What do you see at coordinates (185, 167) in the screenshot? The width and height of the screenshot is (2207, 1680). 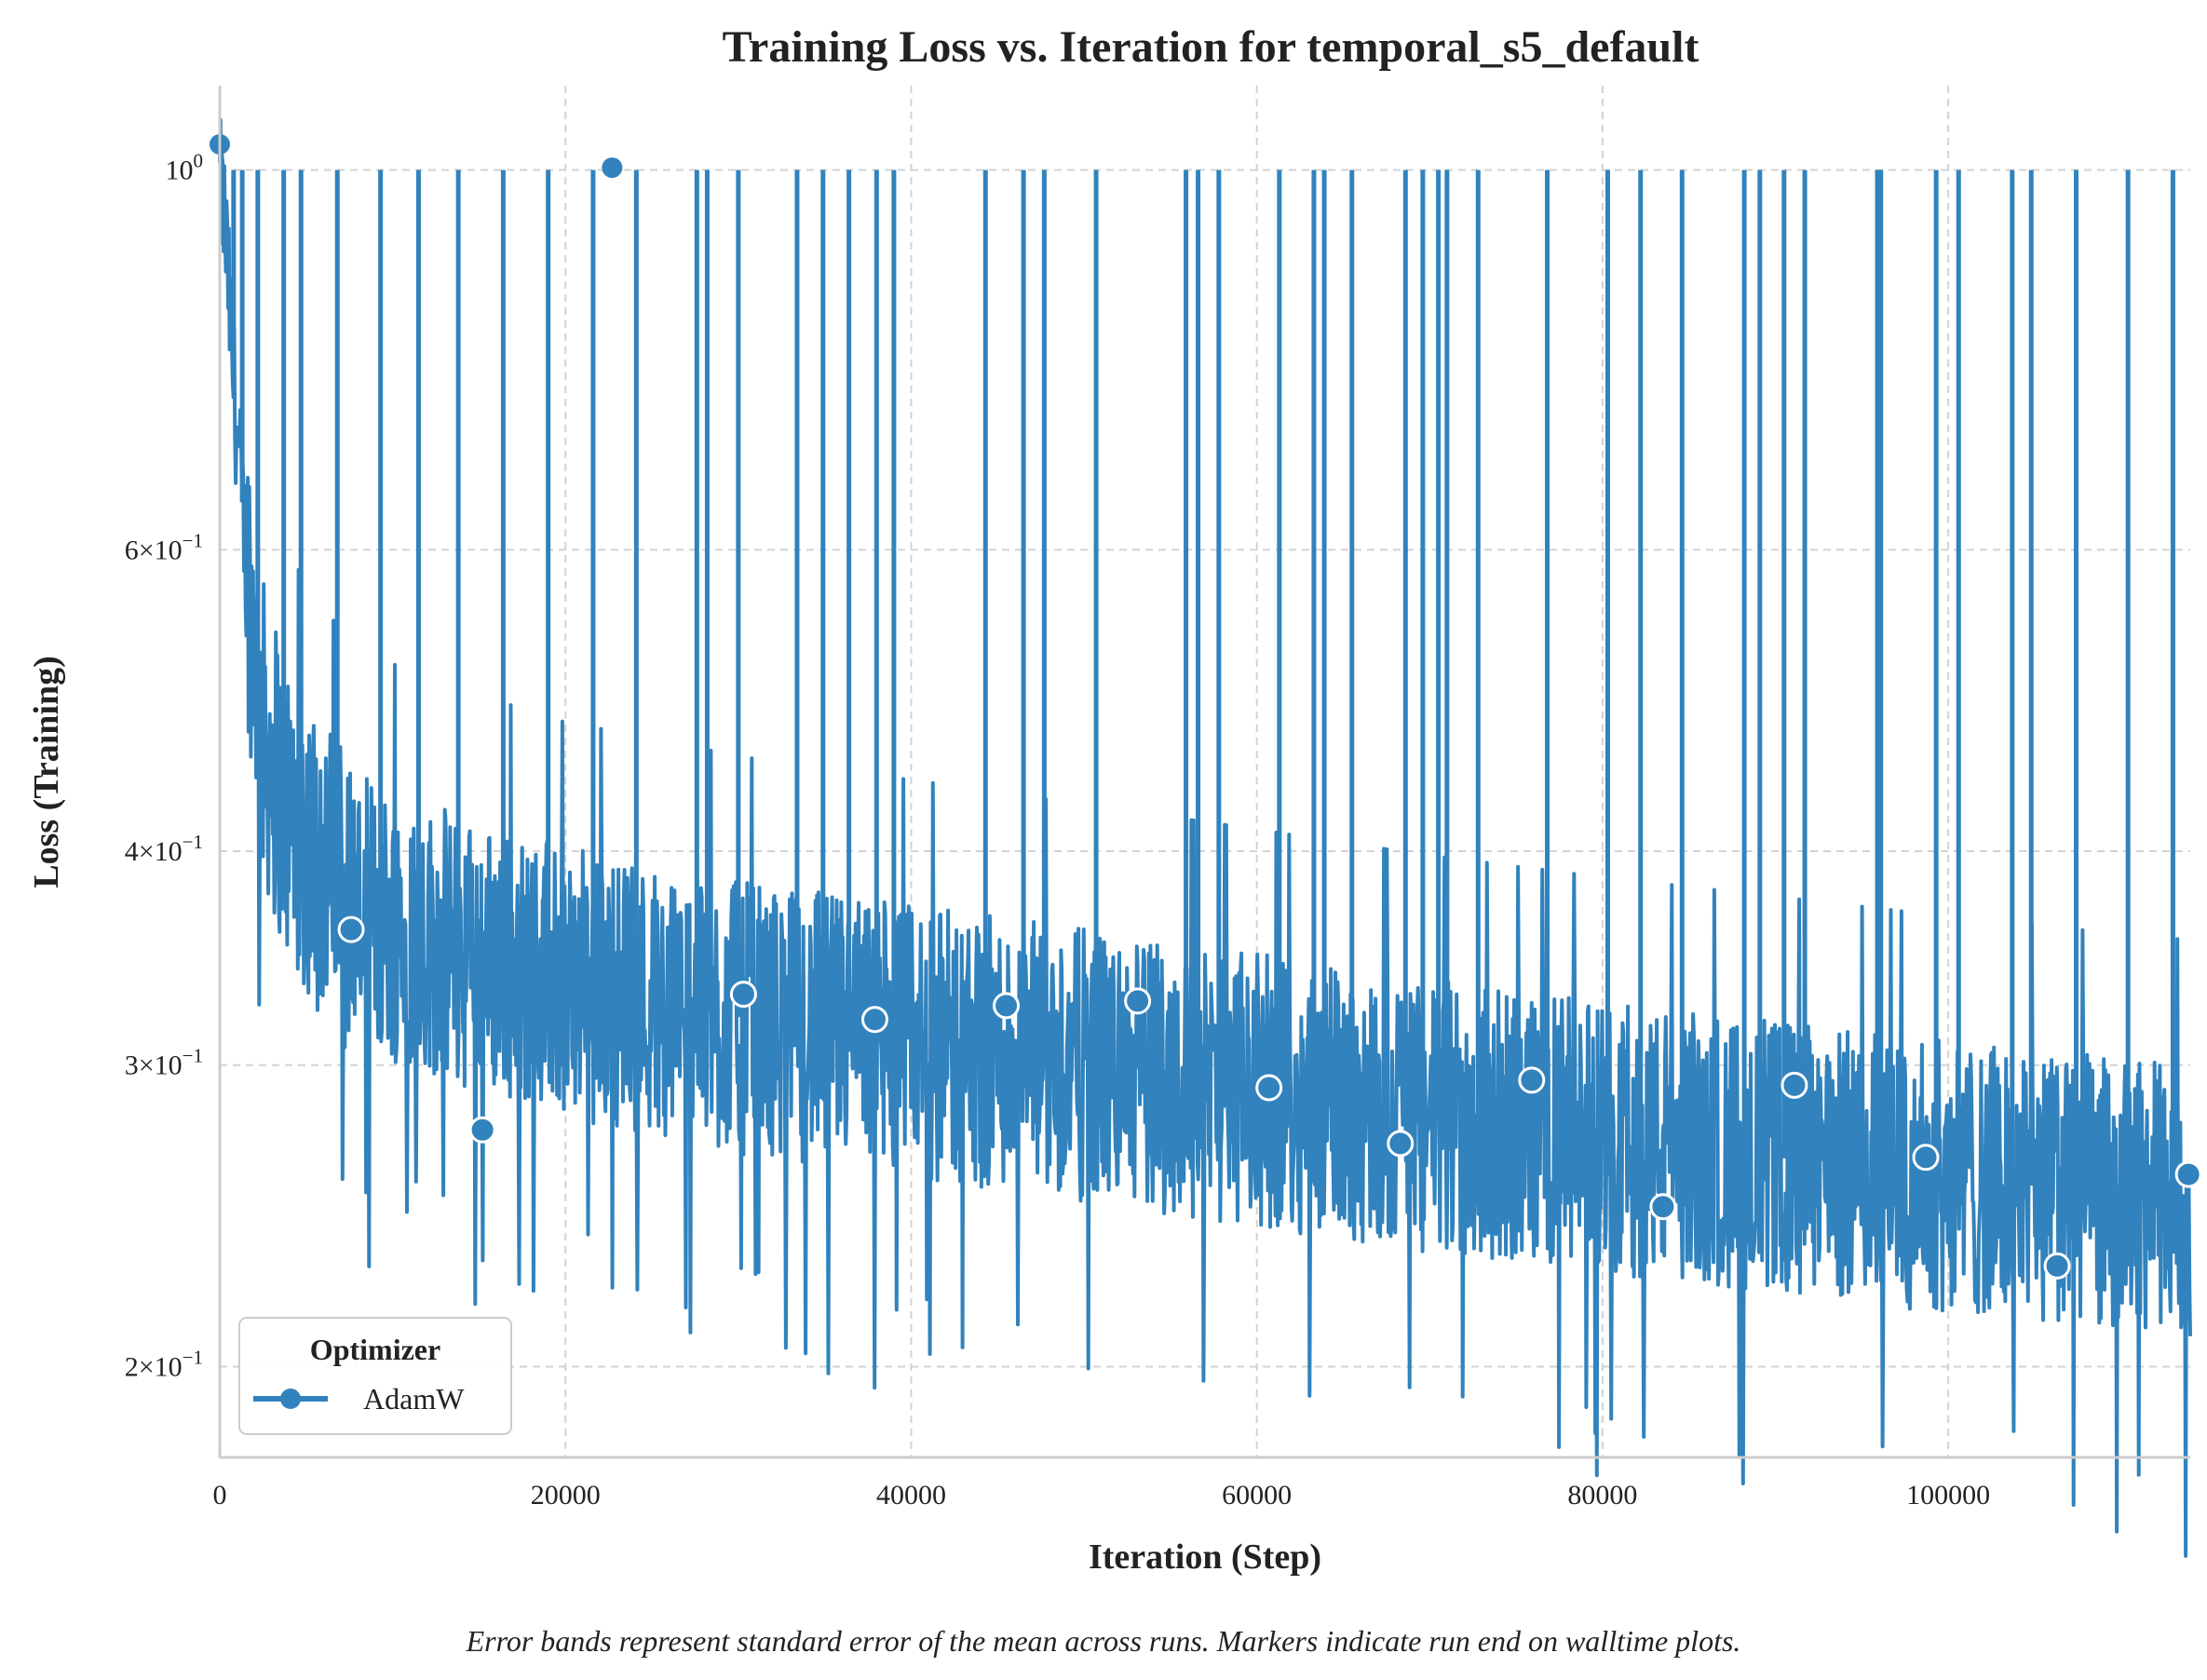 I see `y-tick-label: 100` at bounding box center [185, 167].